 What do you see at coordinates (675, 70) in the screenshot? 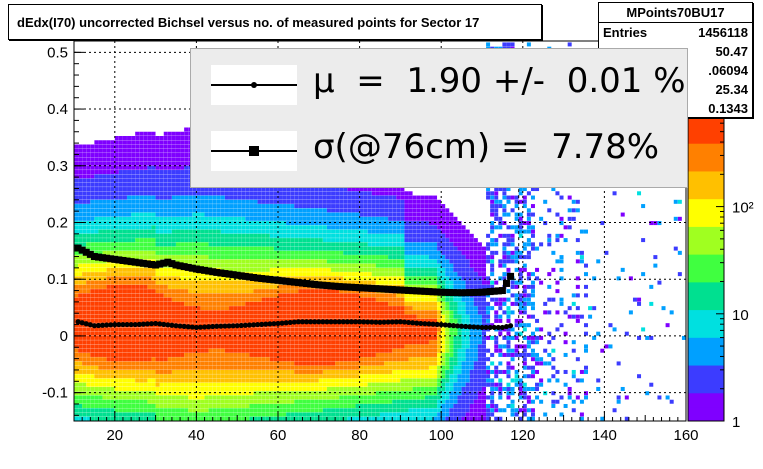
I see `stats-row: .06094` at bounding box center [675, 70].